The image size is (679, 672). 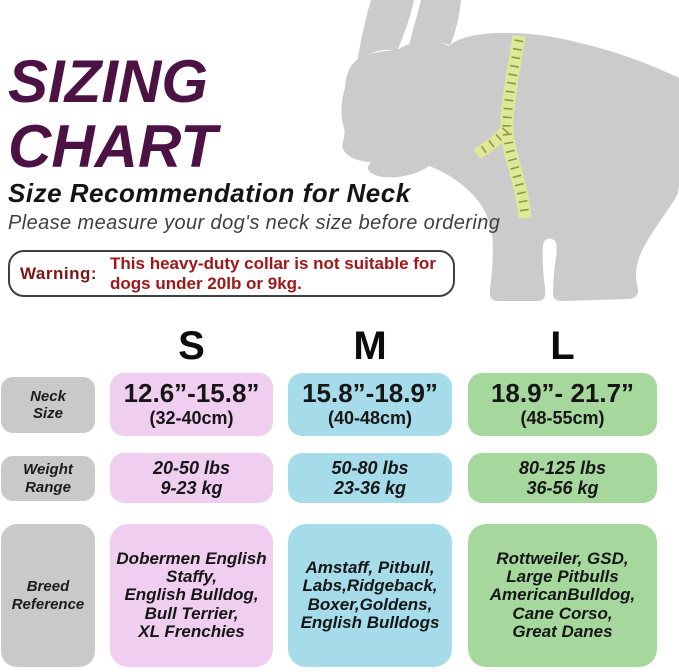 I want to click on measuring-tape, so click(x=502, y=126).